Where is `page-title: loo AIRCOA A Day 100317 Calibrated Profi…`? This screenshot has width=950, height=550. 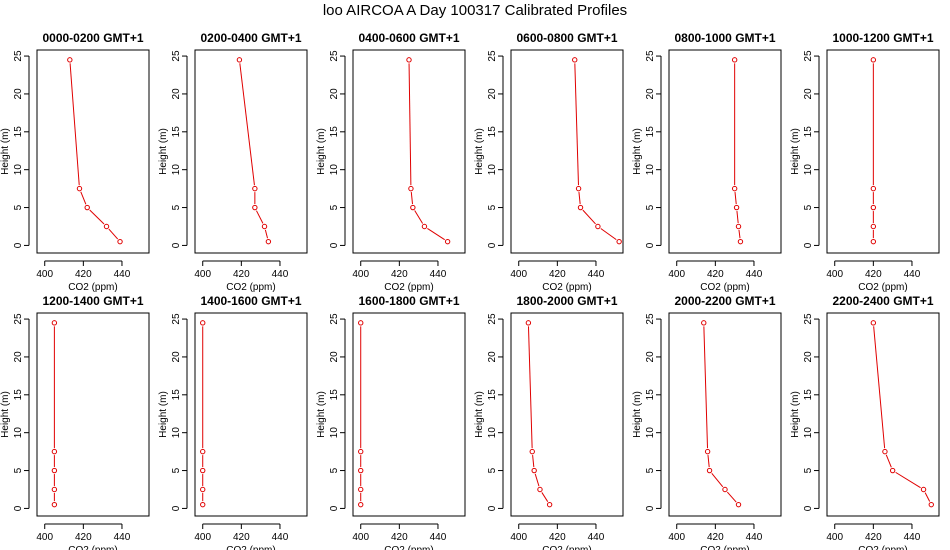 page-title: loo AIRCOA A Day 100317 Calibrated Profi… is located at coordinates (475, 10).